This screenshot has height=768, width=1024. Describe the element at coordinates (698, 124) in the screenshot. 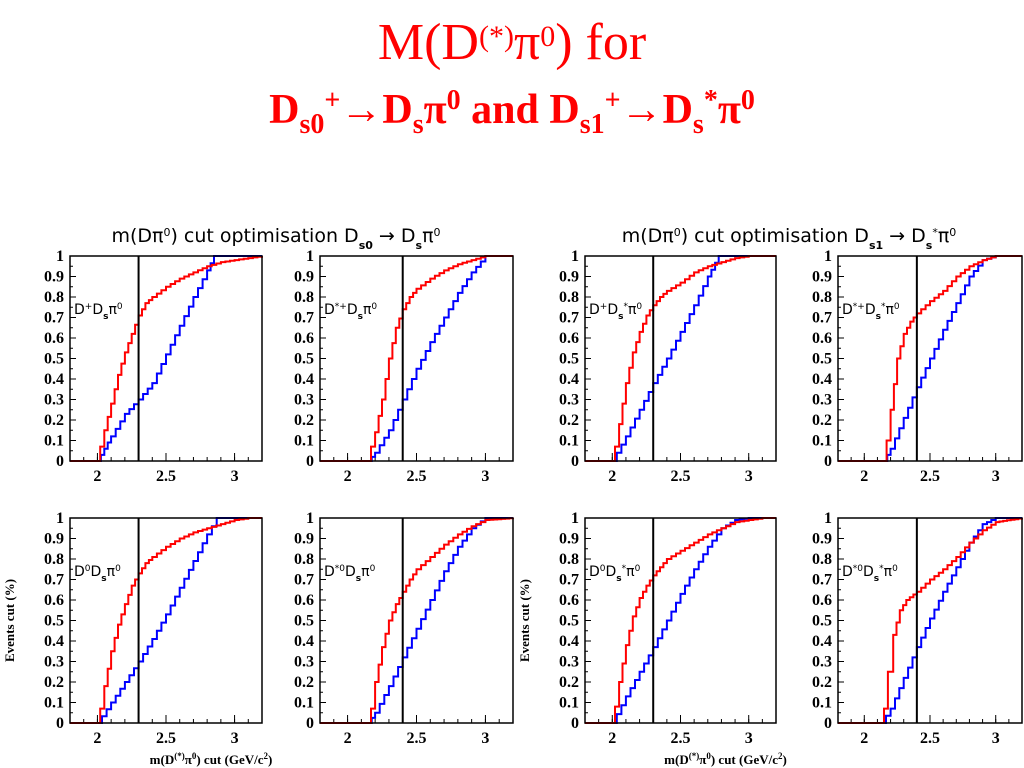

I see `subtitle-dsstar-sub: s` at that location.